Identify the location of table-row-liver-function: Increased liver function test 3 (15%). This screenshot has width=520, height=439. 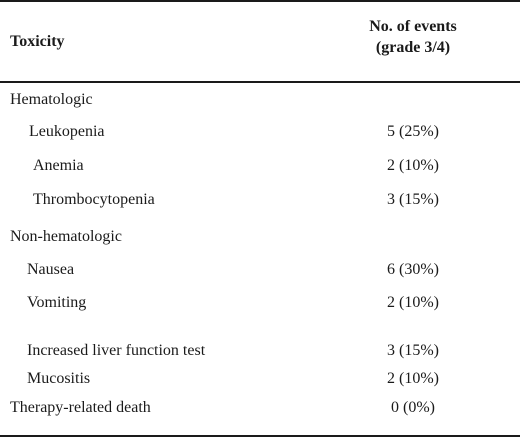
(260, 351).